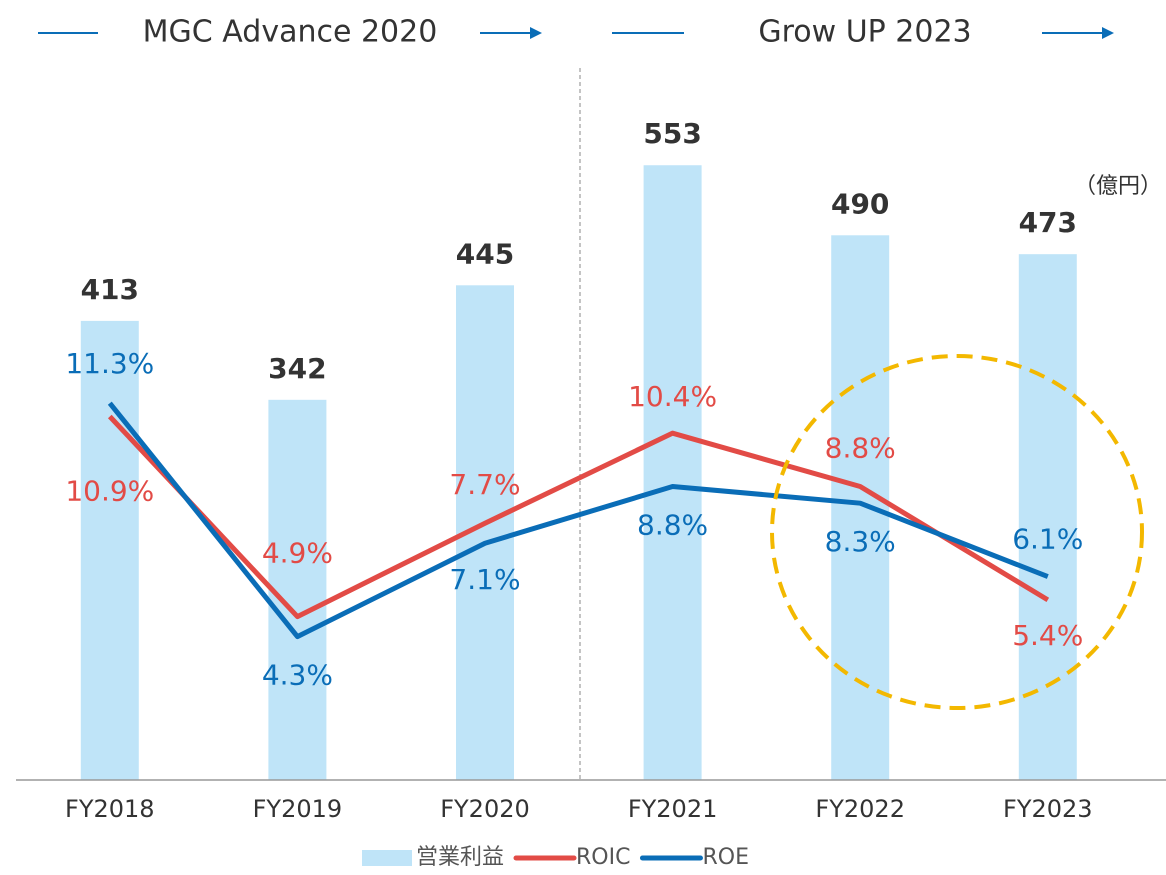 This screenshot has width=1166, height=875. What do you see at coordinates (673, 809) in the screenshot?
I see `x-tick-label: FY2021` at bounding box center [673, 809].